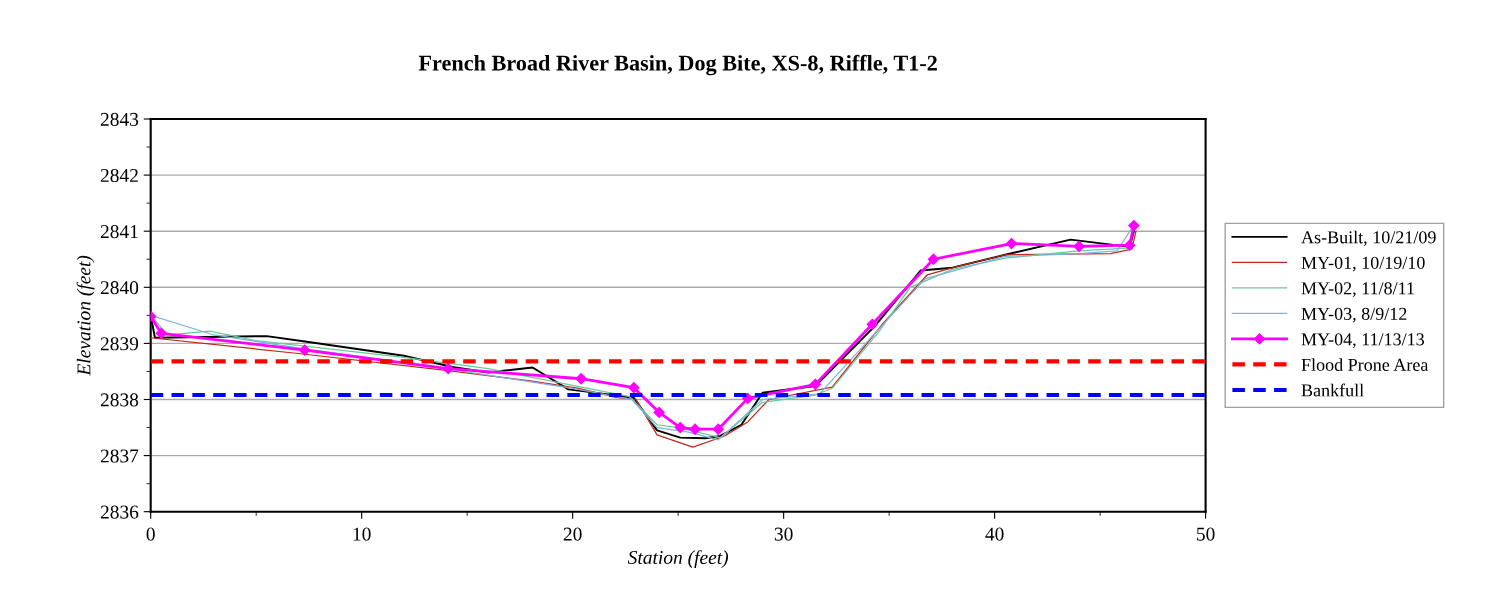  Describe the element at coordinates (1363, 264) in the screenshot. I see `legend-label: MY-01, 10/19/10` at that location.